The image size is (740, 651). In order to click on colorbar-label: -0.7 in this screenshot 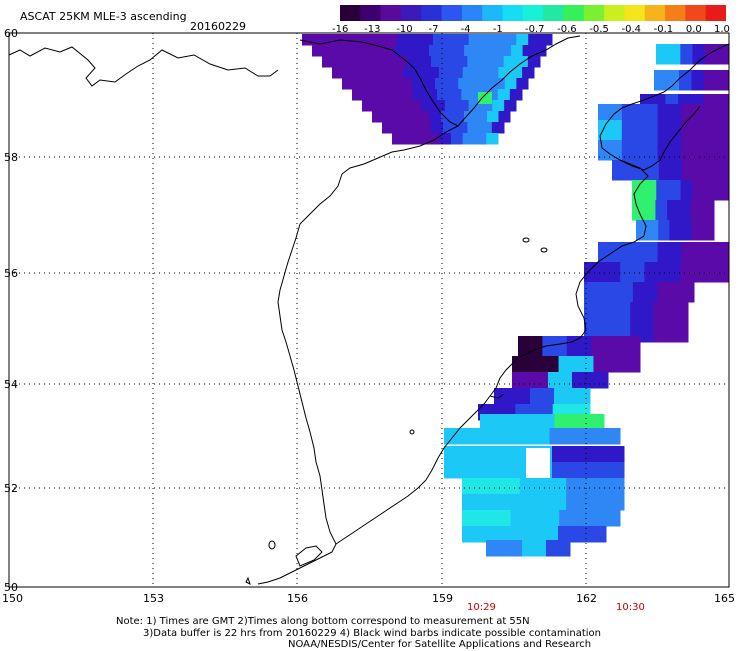, I will do `click(535, 29)`.